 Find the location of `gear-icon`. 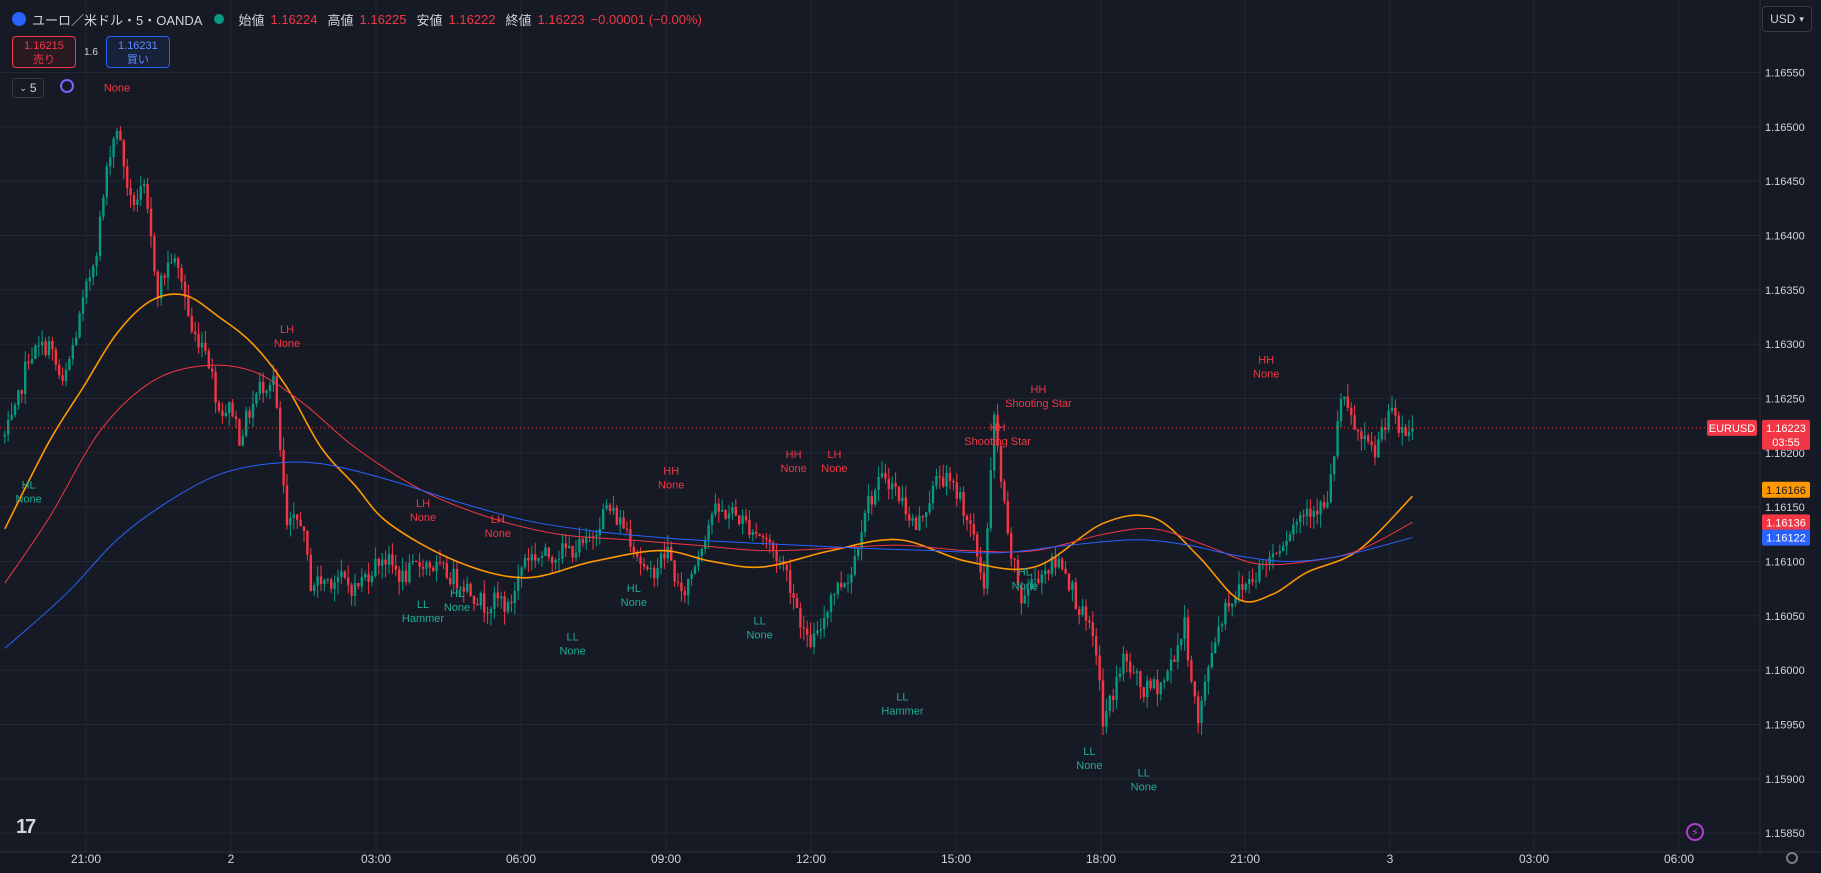

gear-icon is located at coordinates (1792, 858).